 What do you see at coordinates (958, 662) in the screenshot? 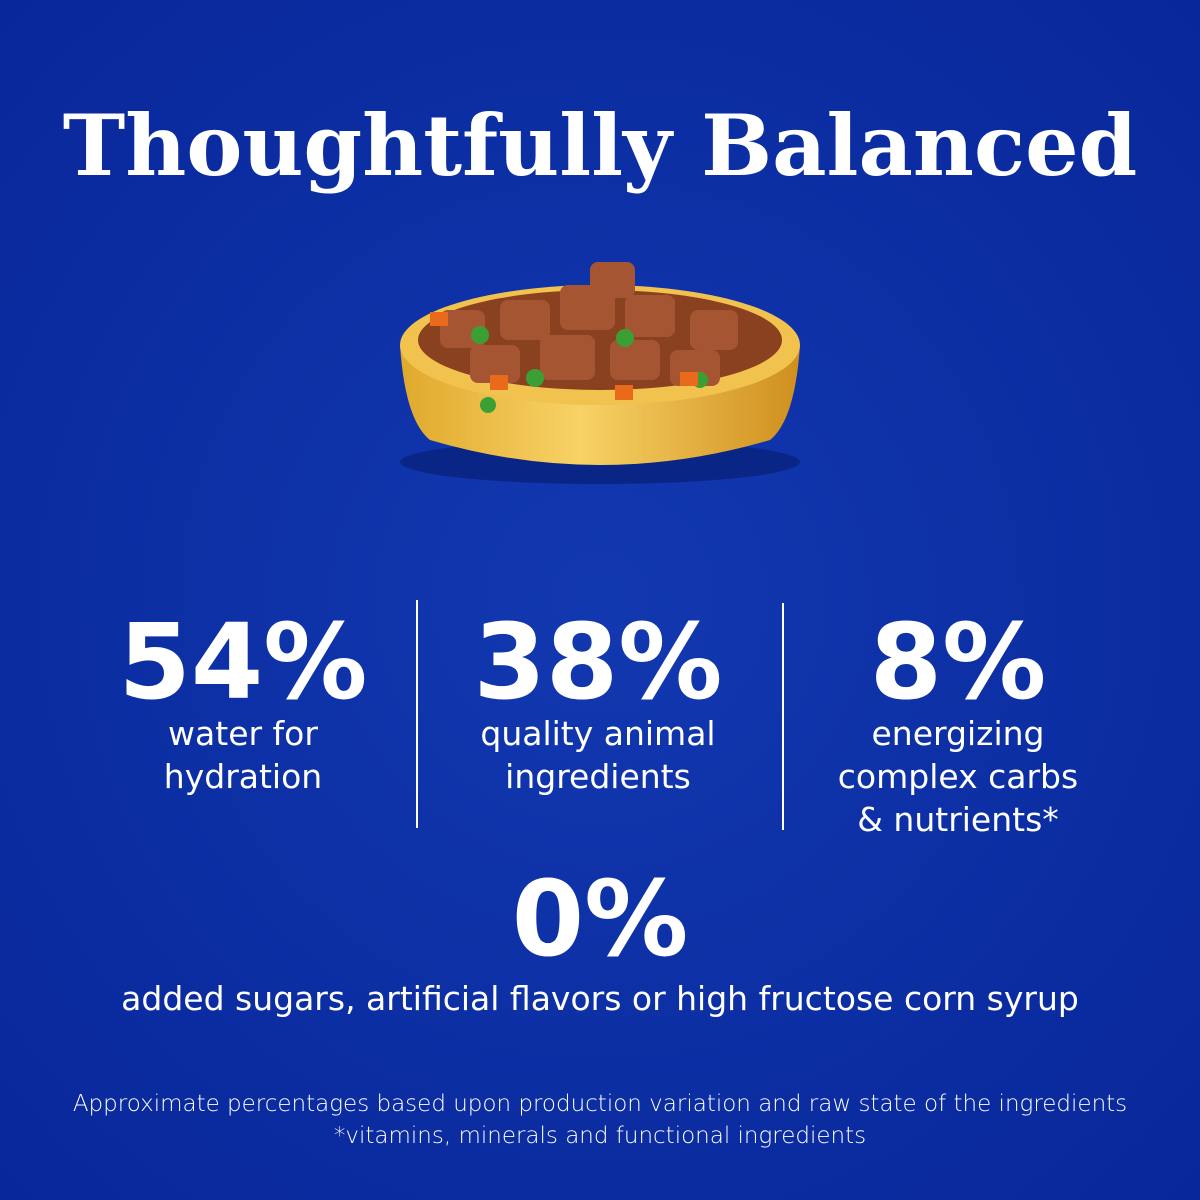
I see `stat-value: 8%` at bounding box center [958, 662].